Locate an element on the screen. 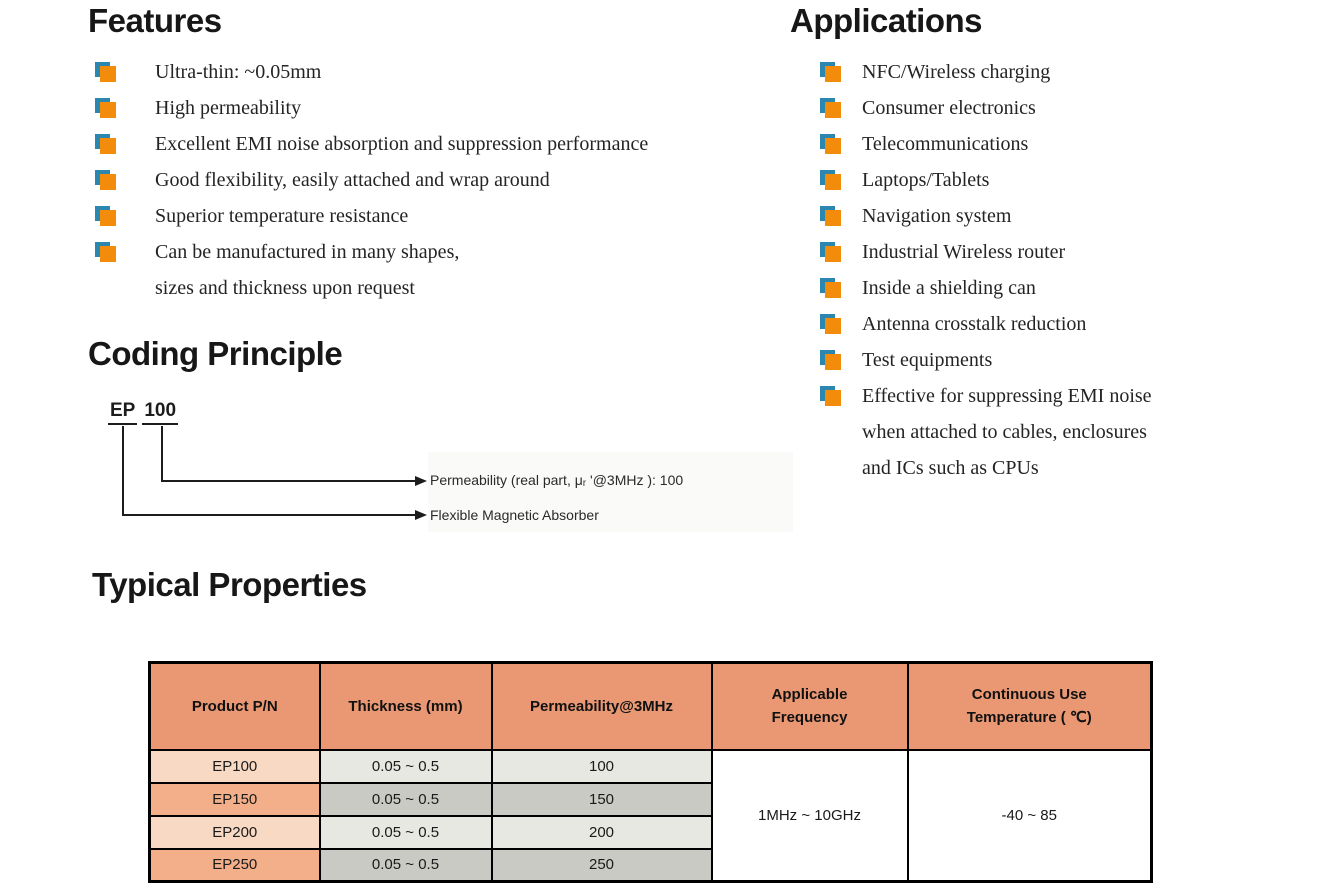  product-code: EP 100 is located at coordinates (145, 412).